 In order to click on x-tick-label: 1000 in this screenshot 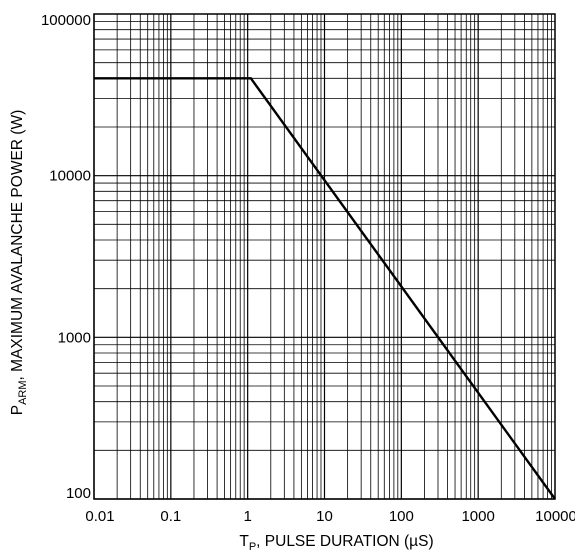, I will do `click(477, 516)`.